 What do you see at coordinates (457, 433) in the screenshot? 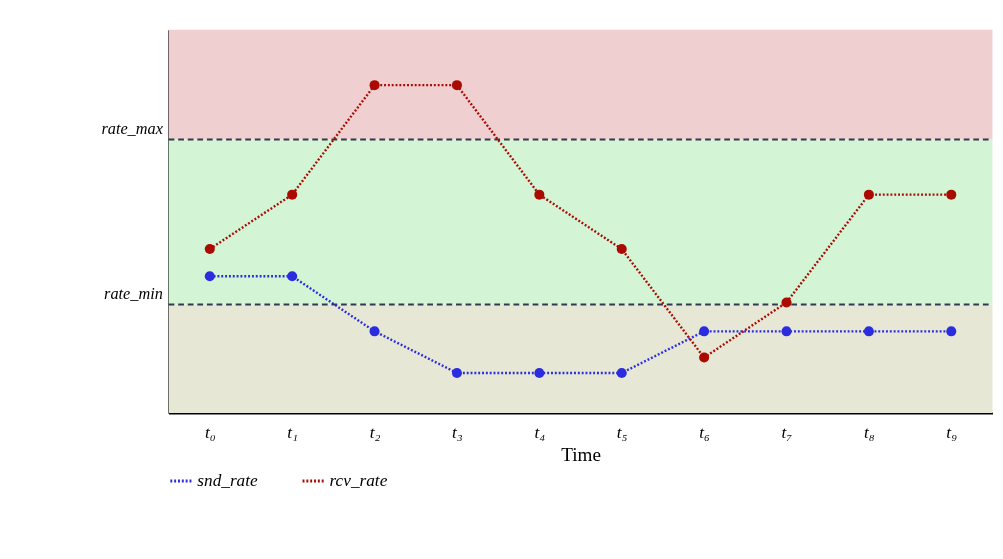
I see `x-tick-label: t₃` at bounding box center [457, 433].